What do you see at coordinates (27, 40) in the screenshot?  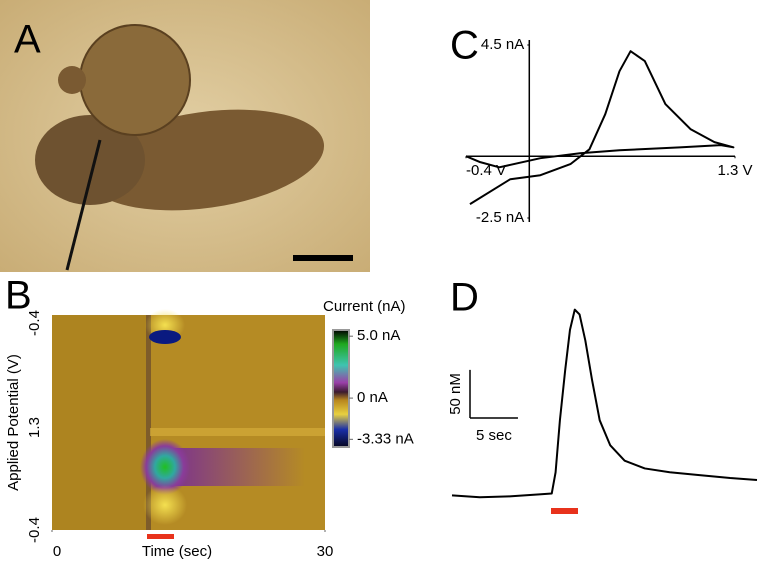 I see `panel-label: A` at bounding box center [27, 40].